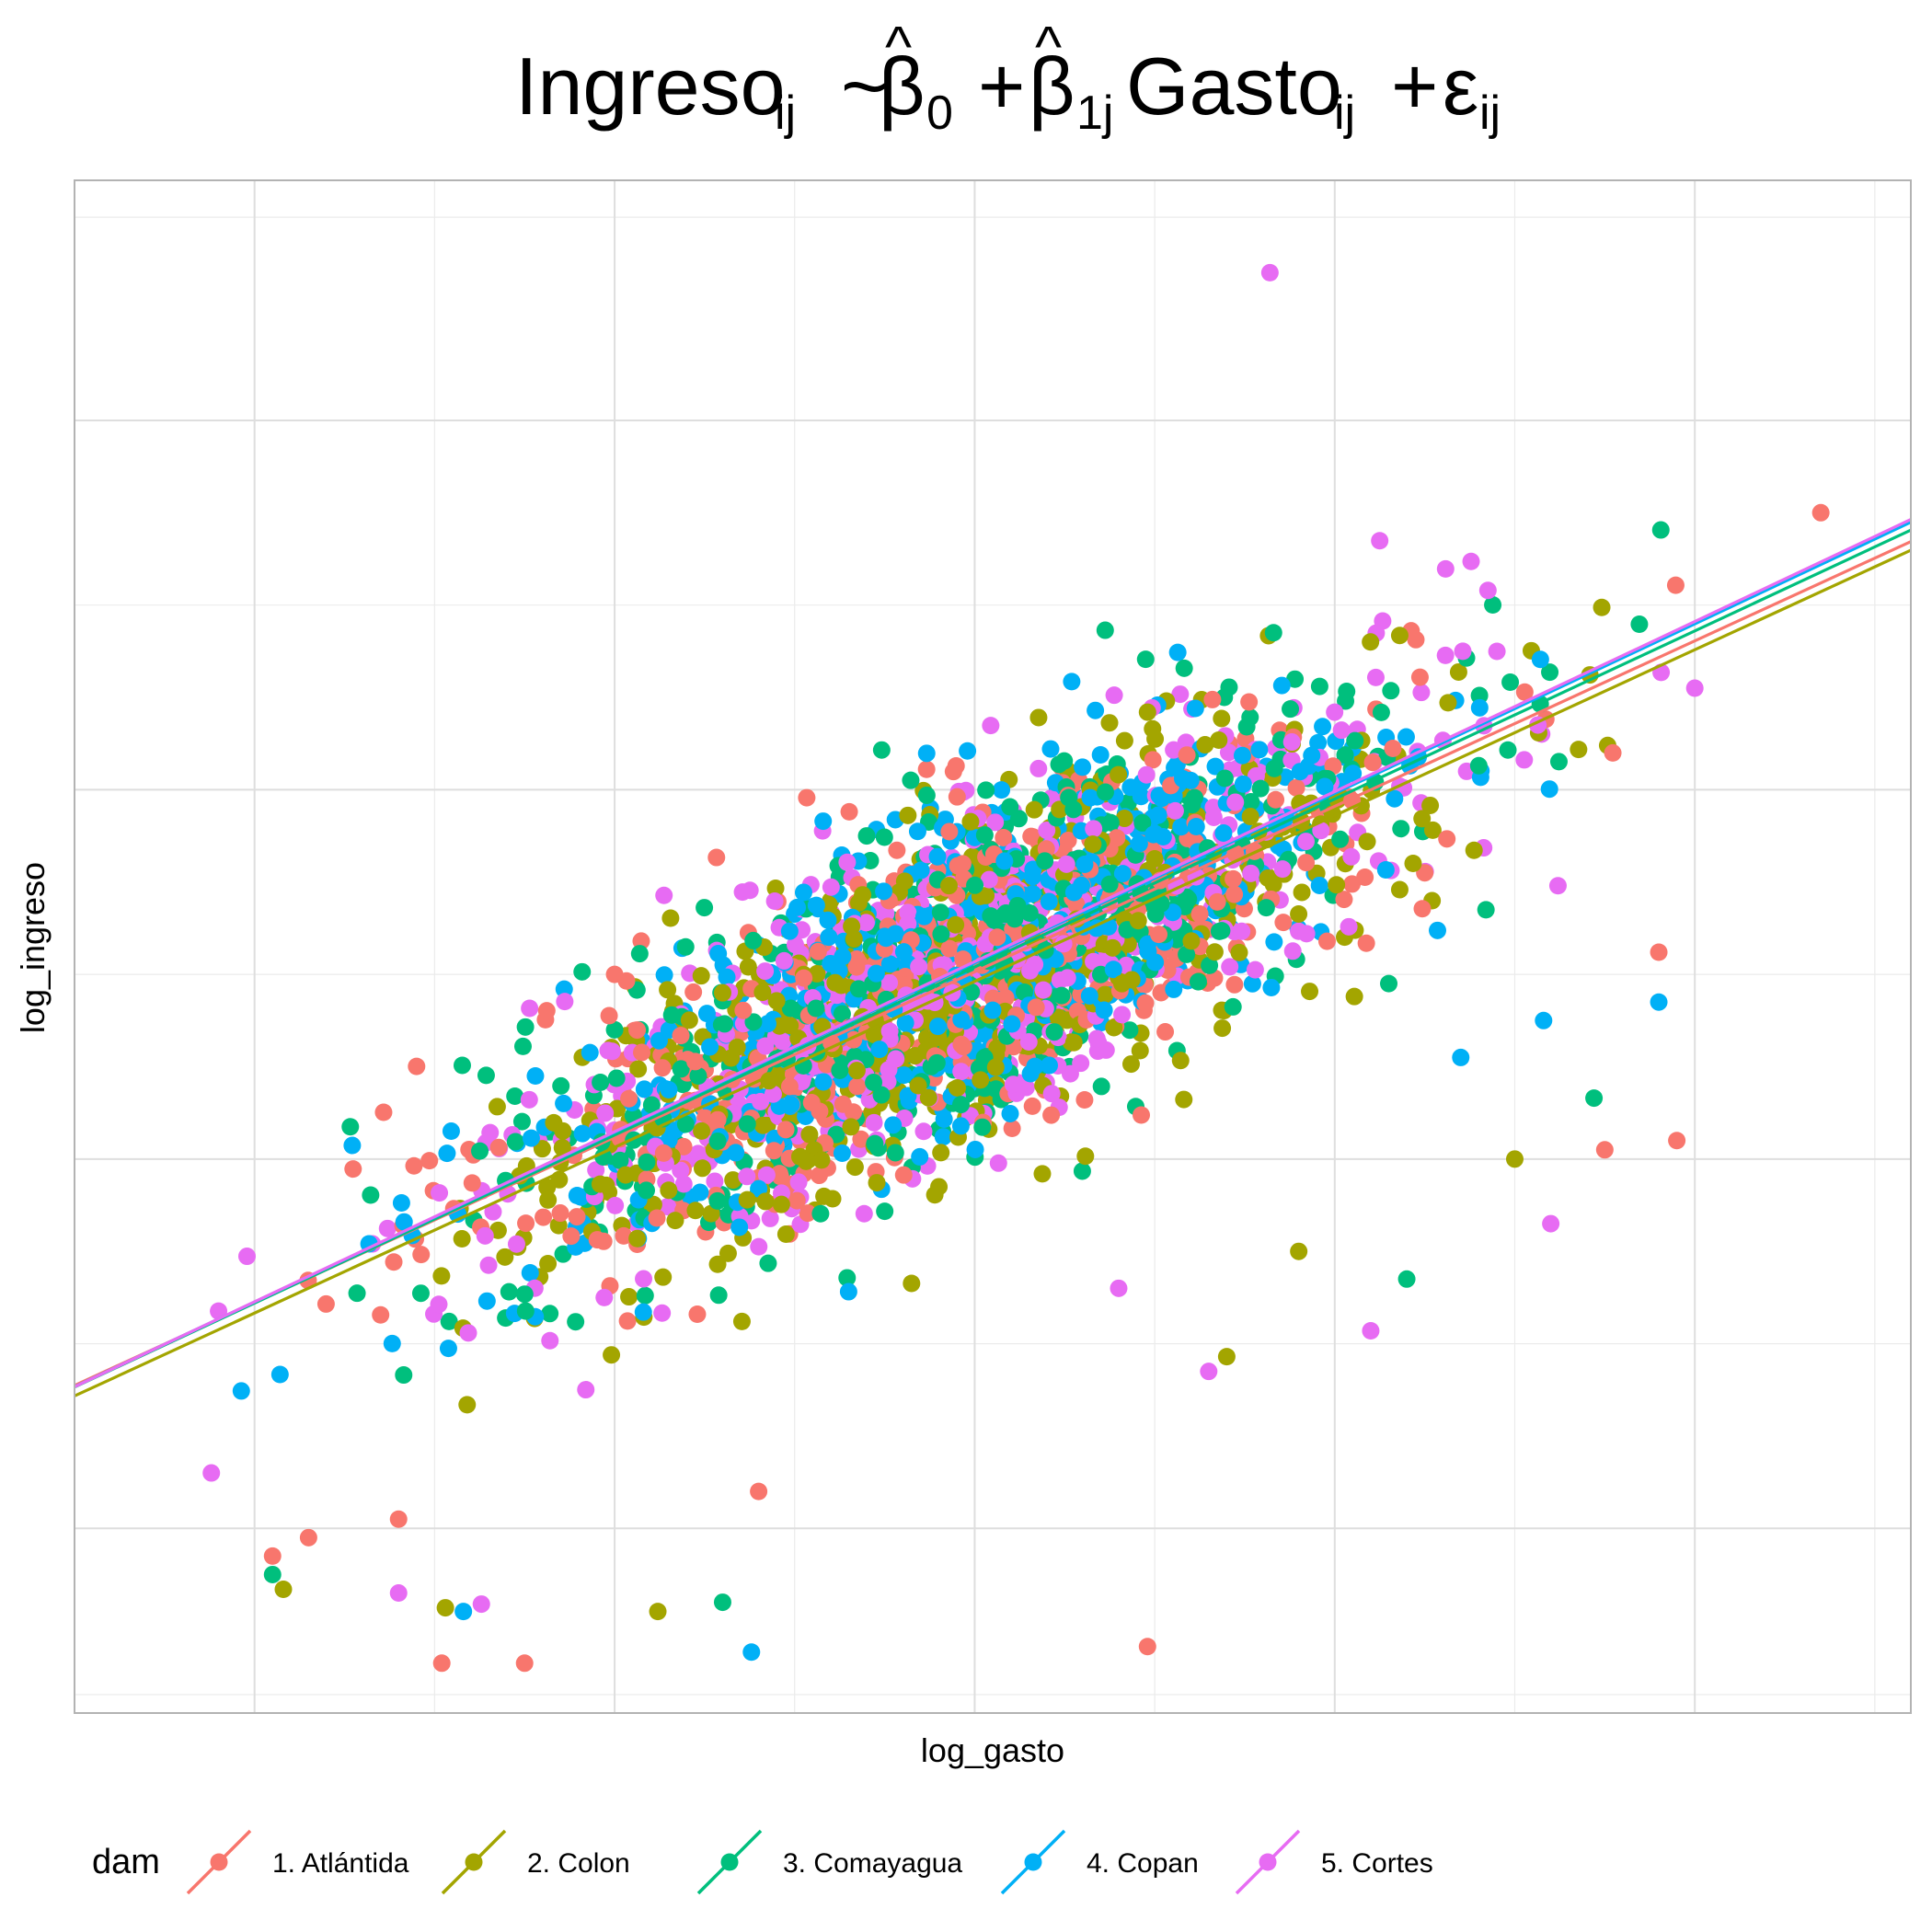 The width and height of the screenshot is (1932, 1932). What do you see at coordinates (1399, 636) in the screenshot?
I see `data-point-series-2-2003` at bounding box center [1399, 636].